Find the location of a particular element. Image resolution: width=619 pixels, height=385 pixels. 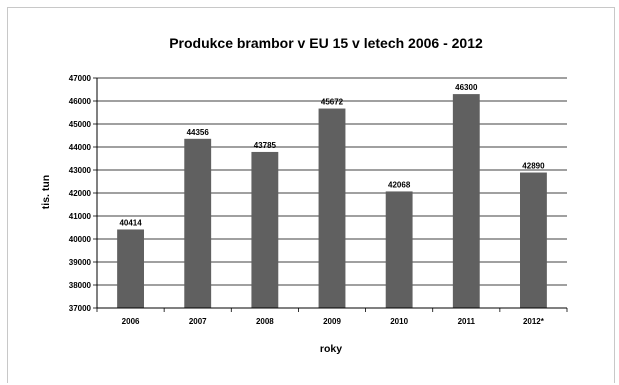

x-tick-label: 2009 is located at coordinates (332, 321).